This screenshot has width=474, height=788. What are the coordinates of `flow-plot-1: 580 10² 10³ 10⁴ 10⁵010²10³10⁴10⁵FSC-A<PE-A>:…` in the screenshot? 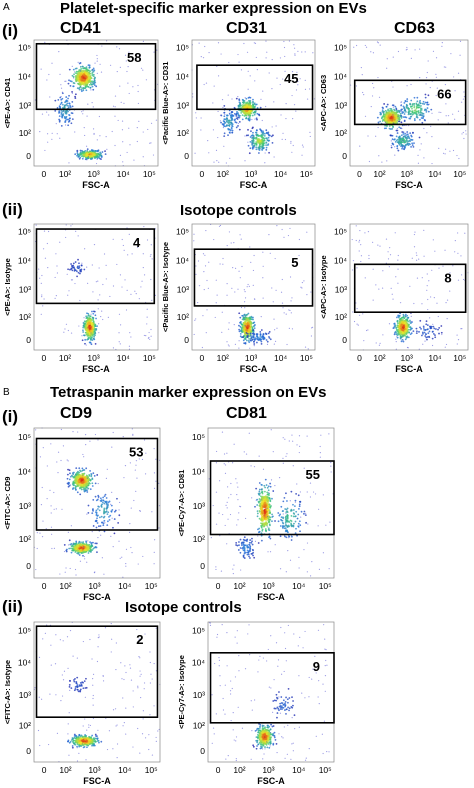 It's located at (81, 114).